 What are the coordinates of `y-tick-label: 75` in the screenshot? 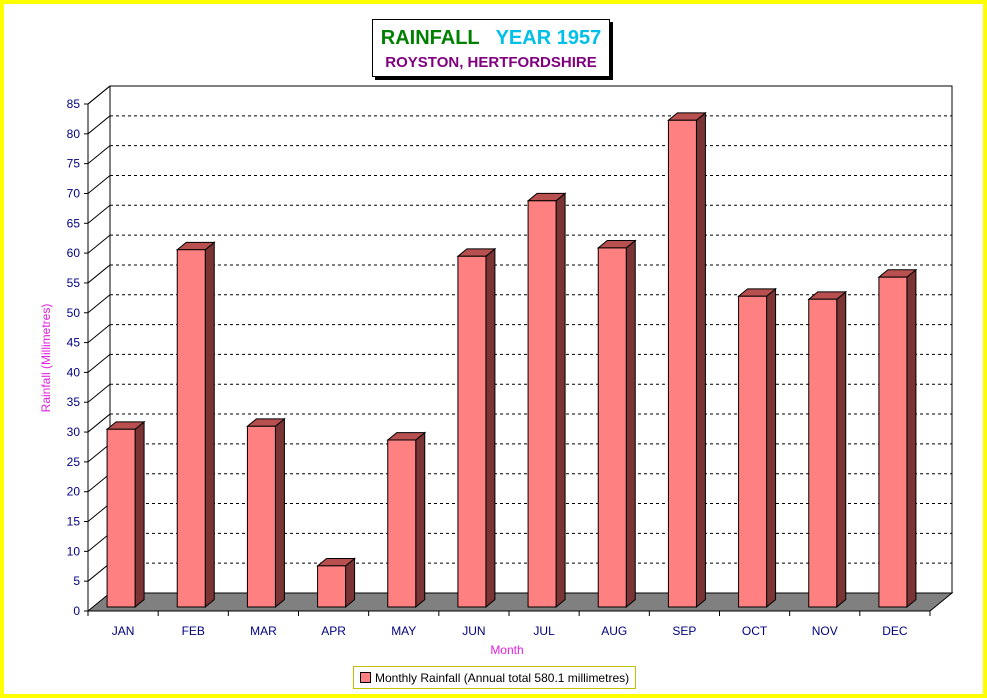 It's located at (74, 164).